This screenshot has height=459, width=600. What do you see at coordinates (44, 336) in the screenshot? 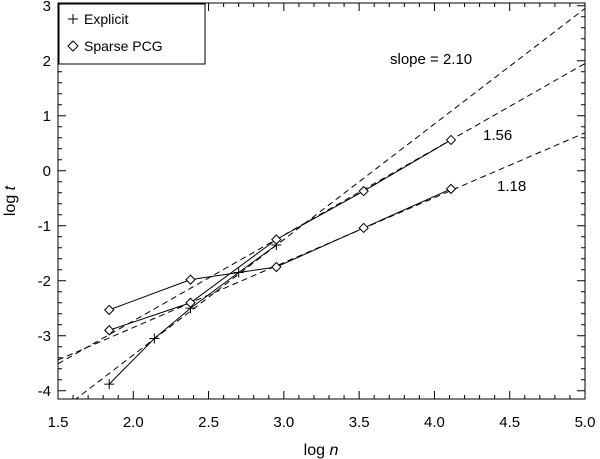
I see `y-tick-label: -3` at bounding box center [44, 336].